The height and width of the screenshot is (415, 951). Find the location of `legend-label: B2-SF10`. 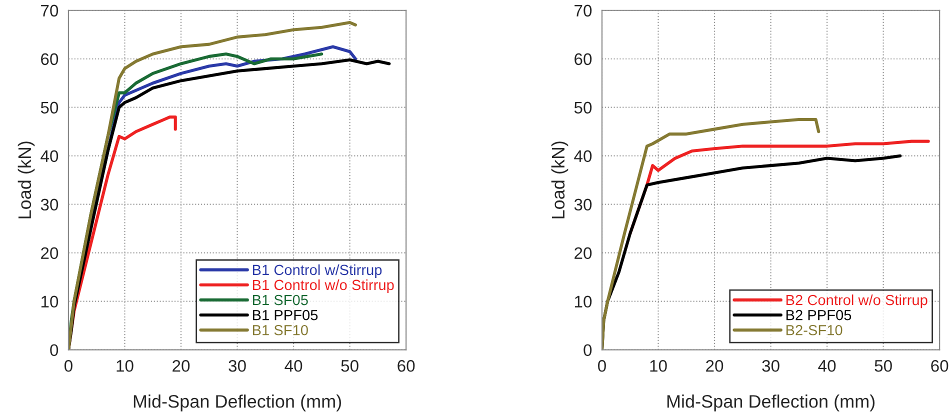

legend-label: B2-SF10 is located at coordinates (814, 330).